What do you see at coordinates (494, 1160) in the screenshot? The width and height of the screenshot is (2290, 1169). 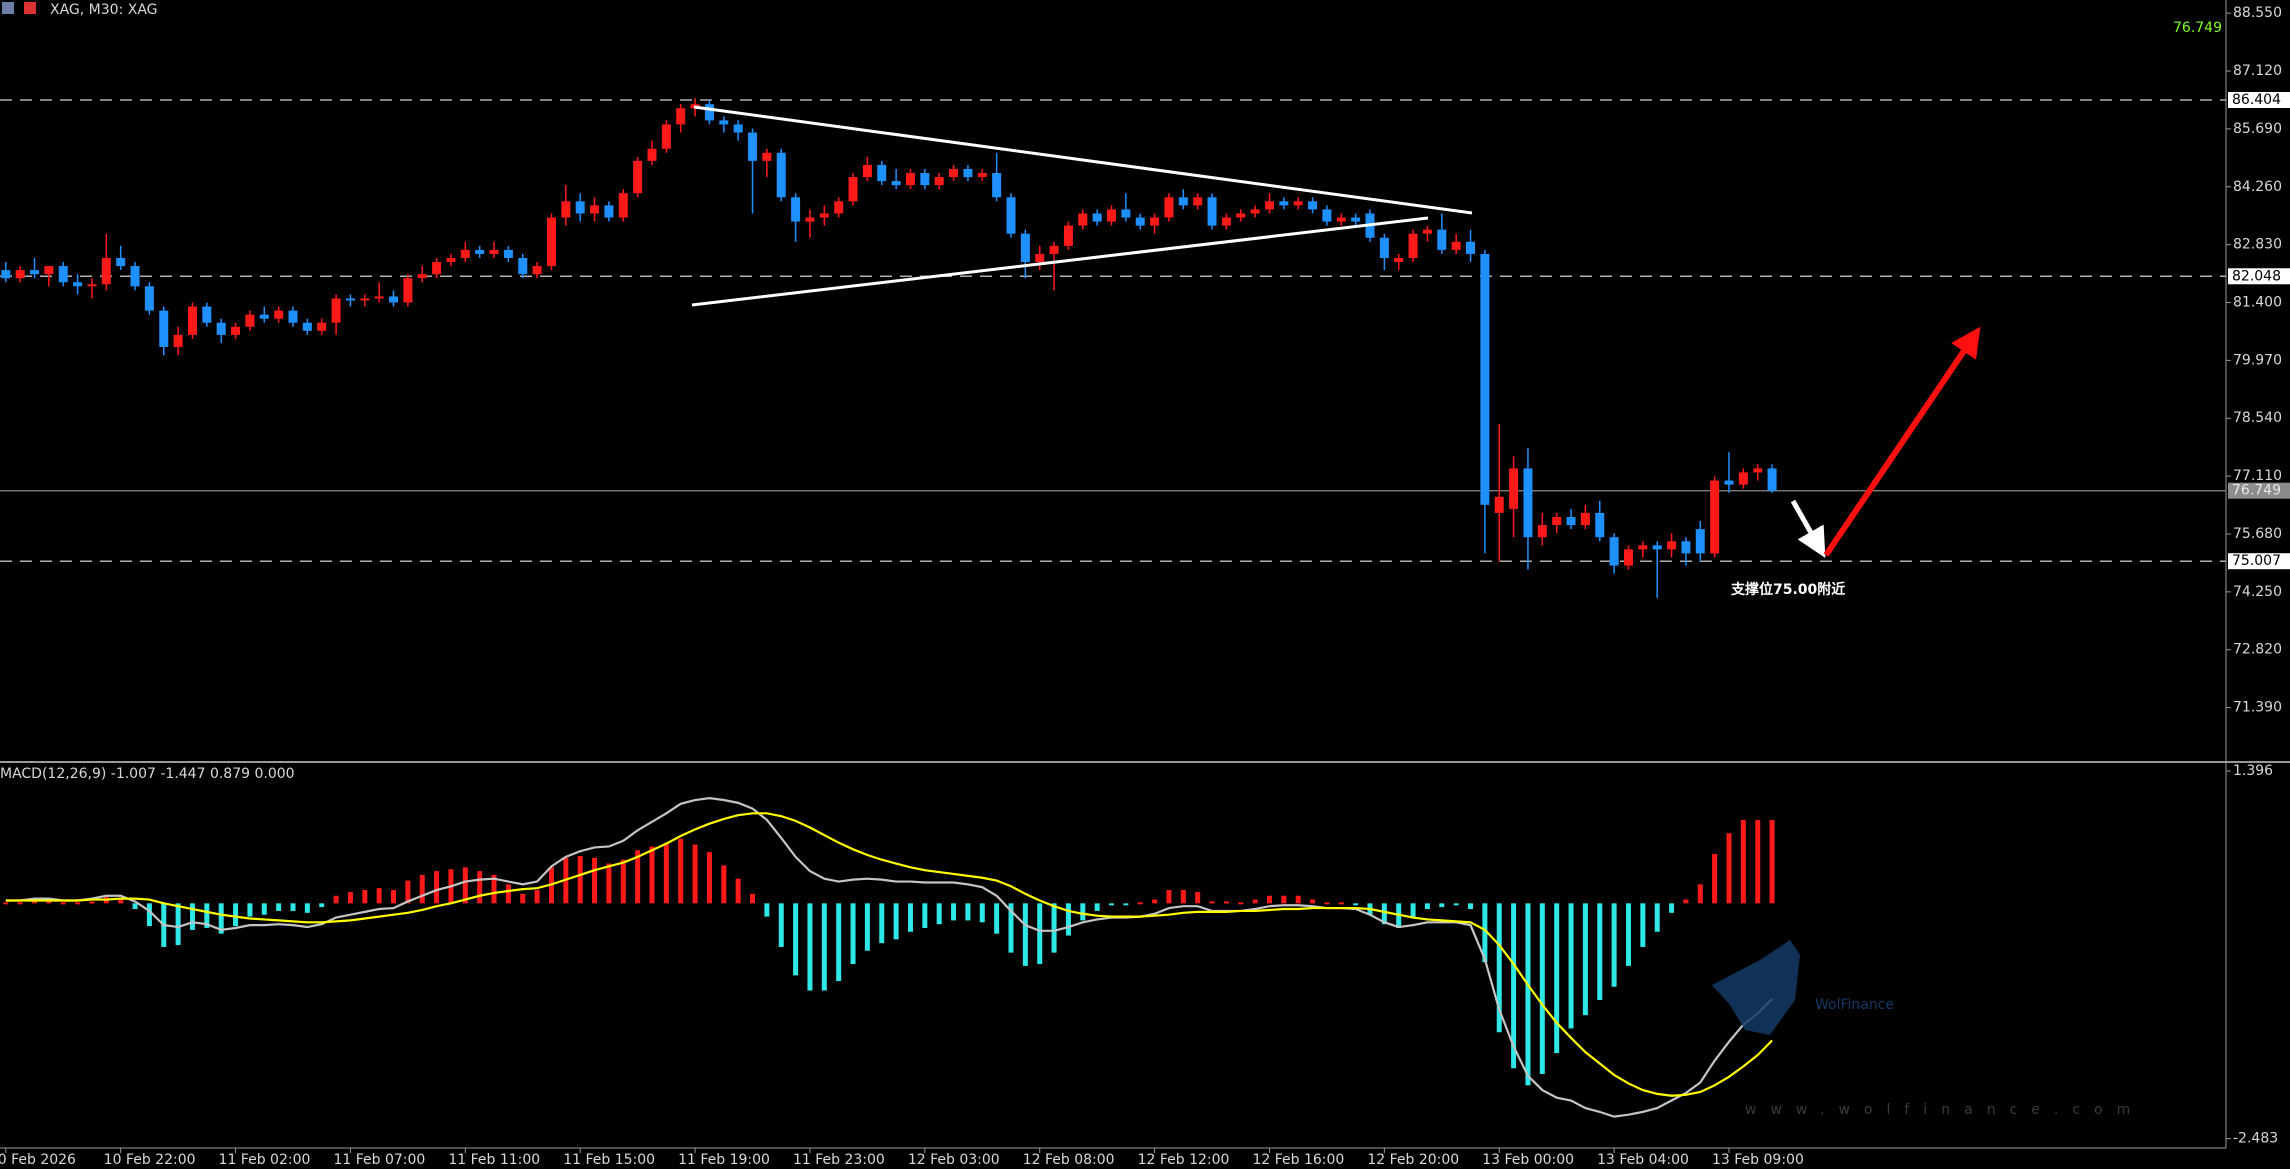 I see `x-tick-label: 11 Feb 11:00` at bounding box center [494, 1160].